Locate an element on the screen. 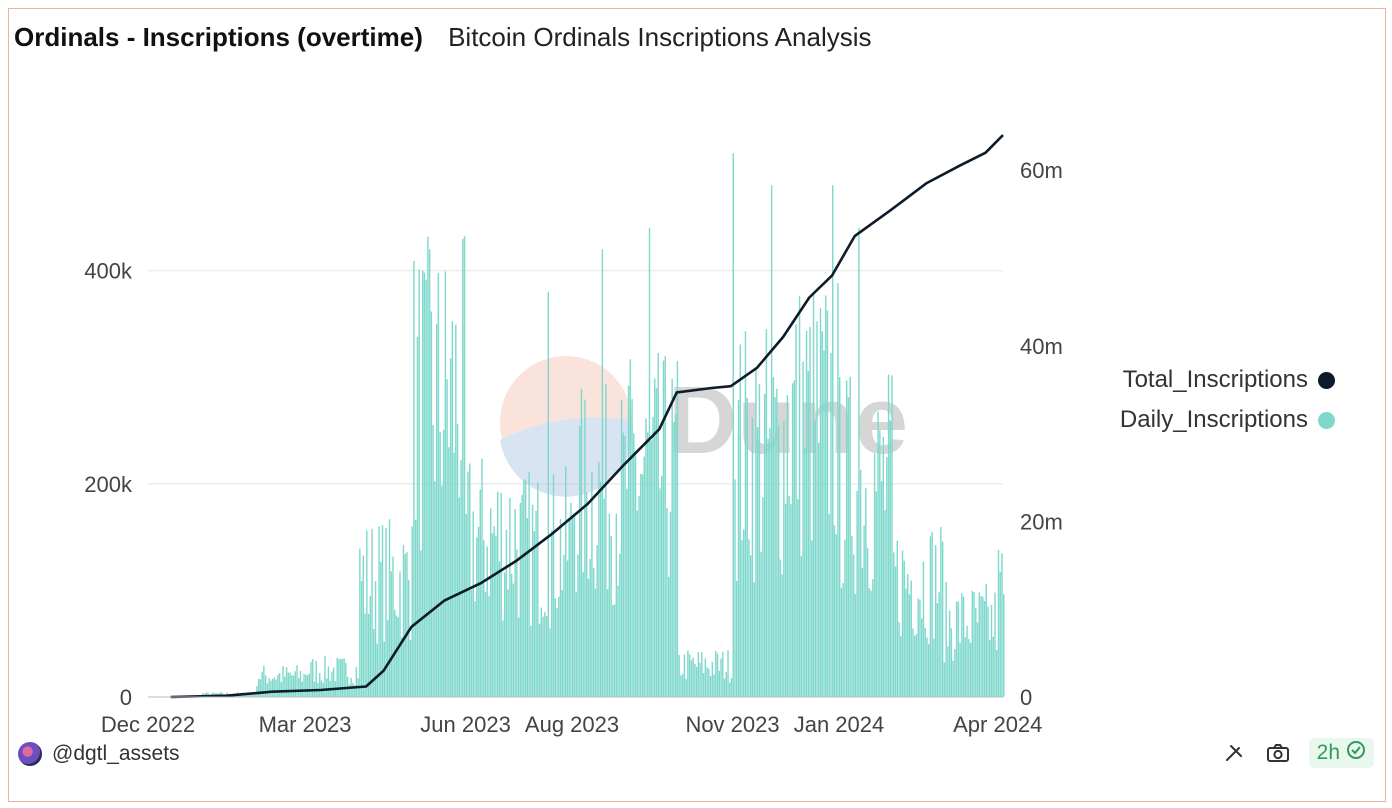 Image resolution: width=1392 pixels, height=808 pixels. y-right-tick-label: 60m is located at coordinates (1041, 170).